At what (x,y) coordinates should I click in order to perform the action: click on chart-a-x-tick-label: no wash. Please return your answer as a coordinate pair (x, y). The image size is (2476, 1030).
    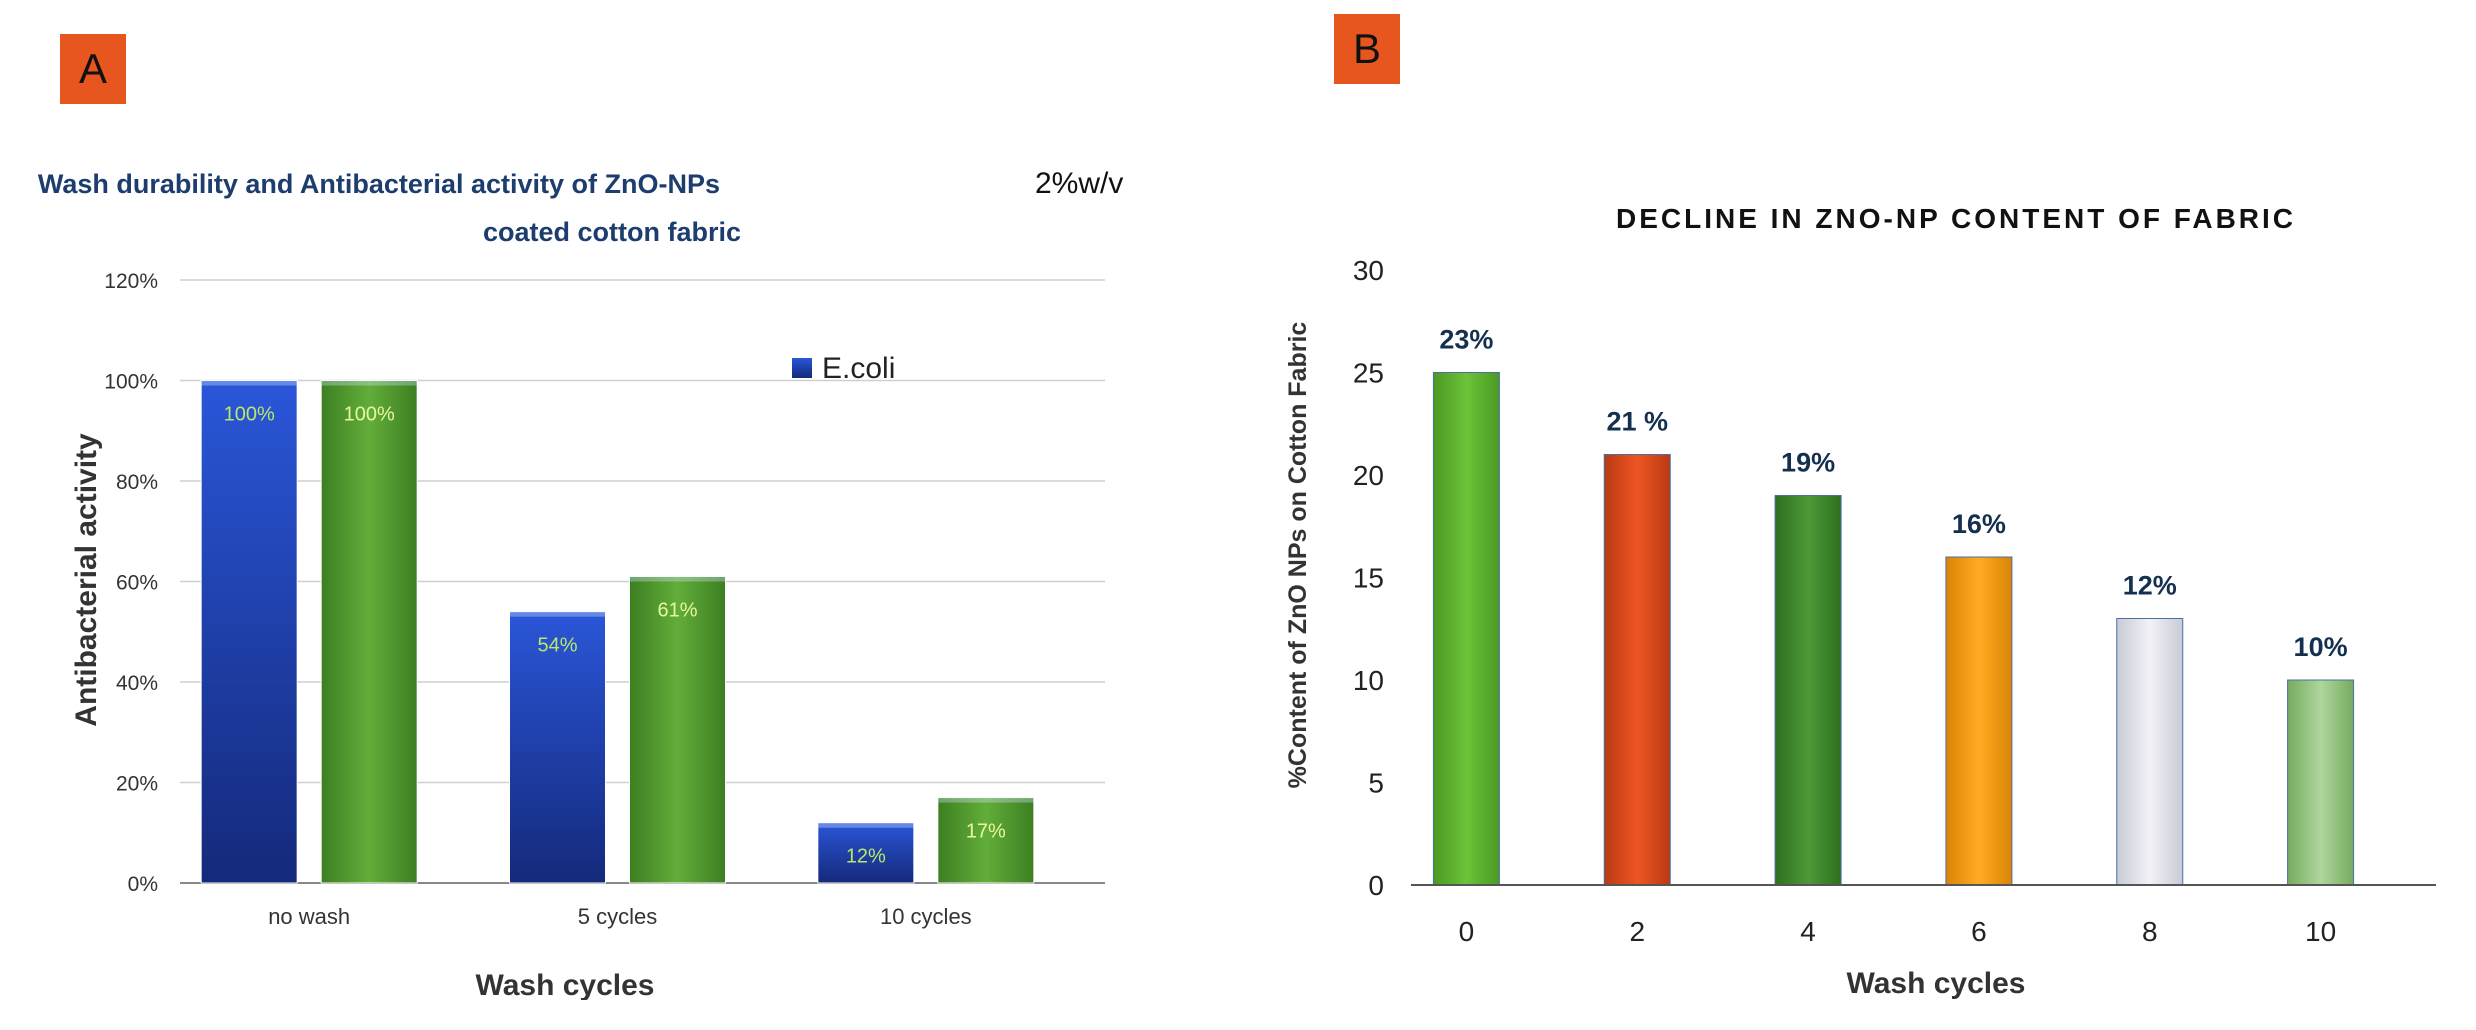
    Looking at the image, I should click on (309, 916).